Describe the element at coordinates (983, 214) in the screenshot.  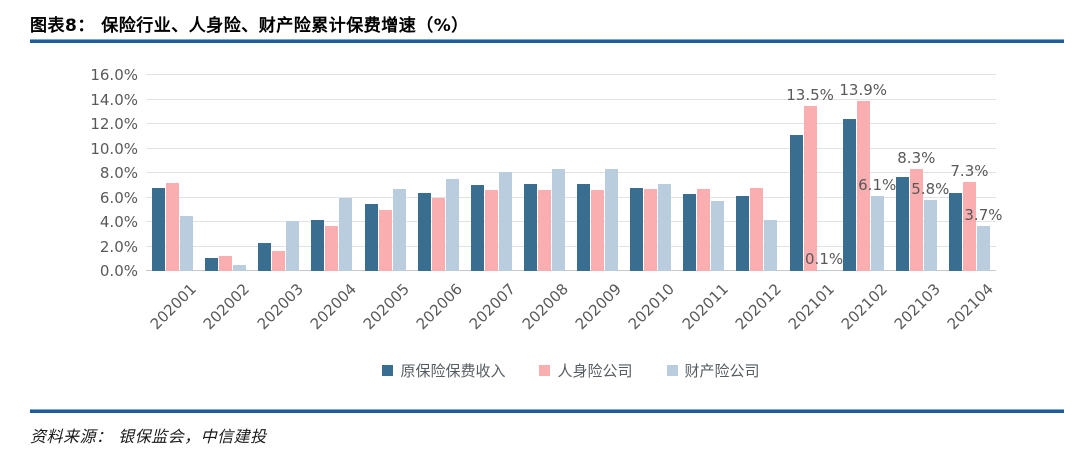
I see `value-label: 3.7%` at that location.